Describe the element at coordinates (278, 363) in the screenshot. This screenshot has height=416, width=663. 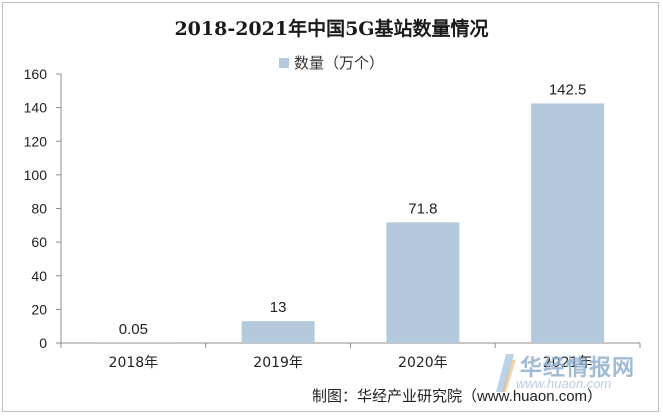
I see `x-tick-label: 2019年` at that location.